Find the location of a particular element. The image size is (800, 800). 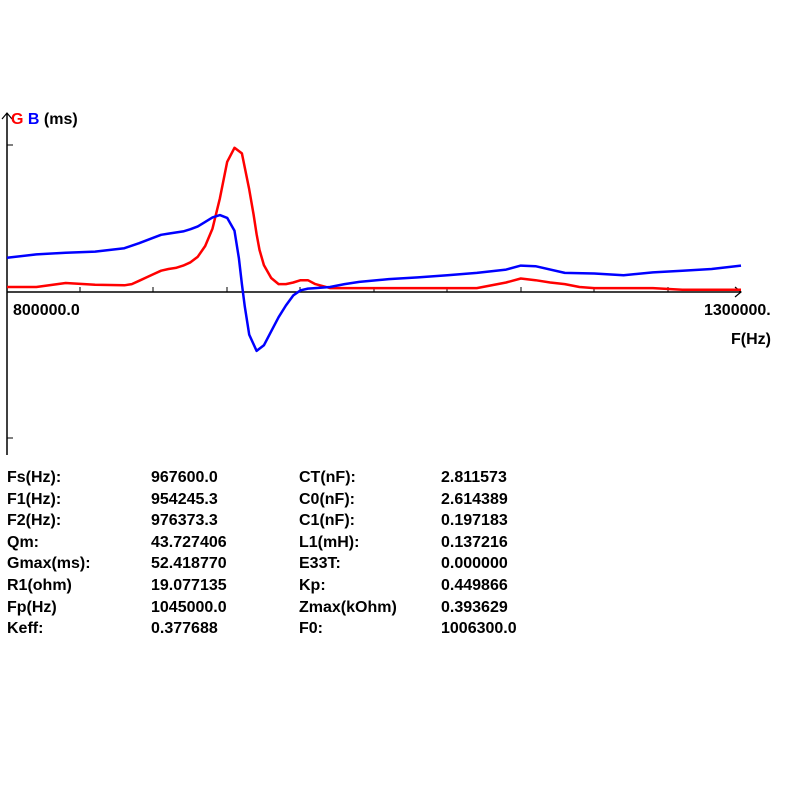

parameter-label: Qm: is located at coordinates (23, 542).